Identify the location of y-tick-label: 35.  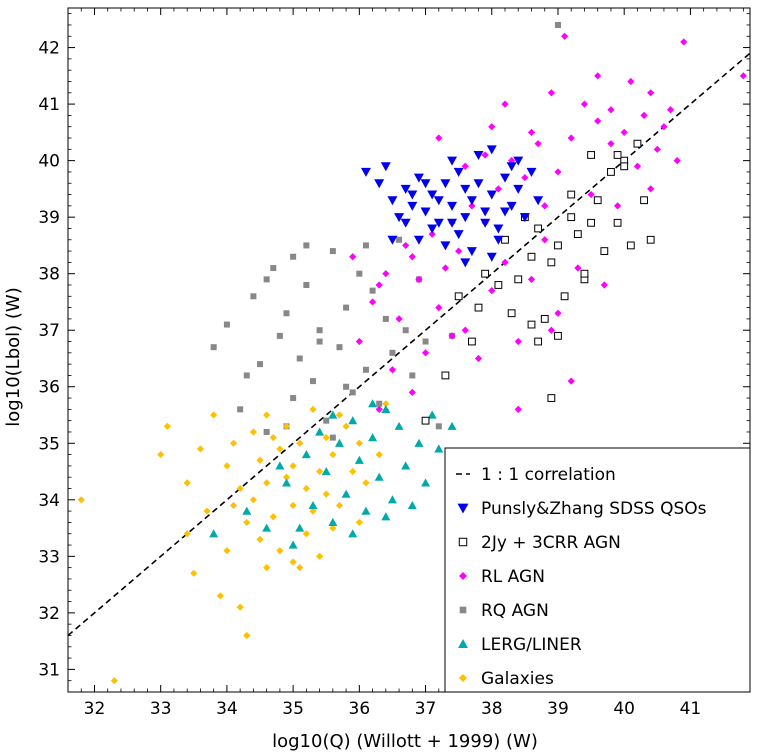
(49, 444).